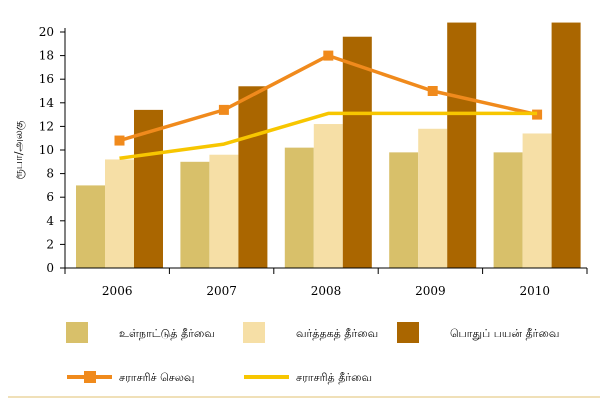 The height and width of the screenshot is (406, 607). Describe the element at coordinates (432, 91) in the screenshot. I see `line-point-4-2009` at that location.